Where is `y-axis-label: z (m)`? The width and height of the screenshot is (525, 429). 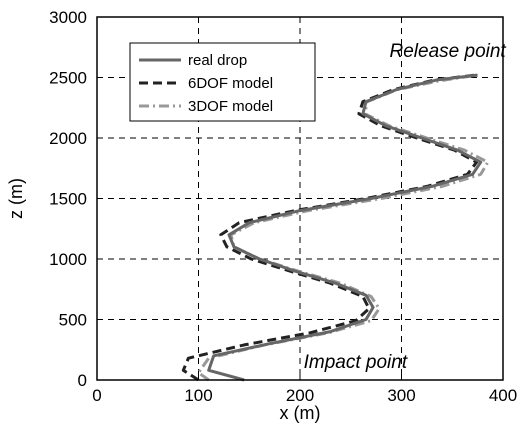
y-axis-label: z (m) is located at coordinates (16, 198).